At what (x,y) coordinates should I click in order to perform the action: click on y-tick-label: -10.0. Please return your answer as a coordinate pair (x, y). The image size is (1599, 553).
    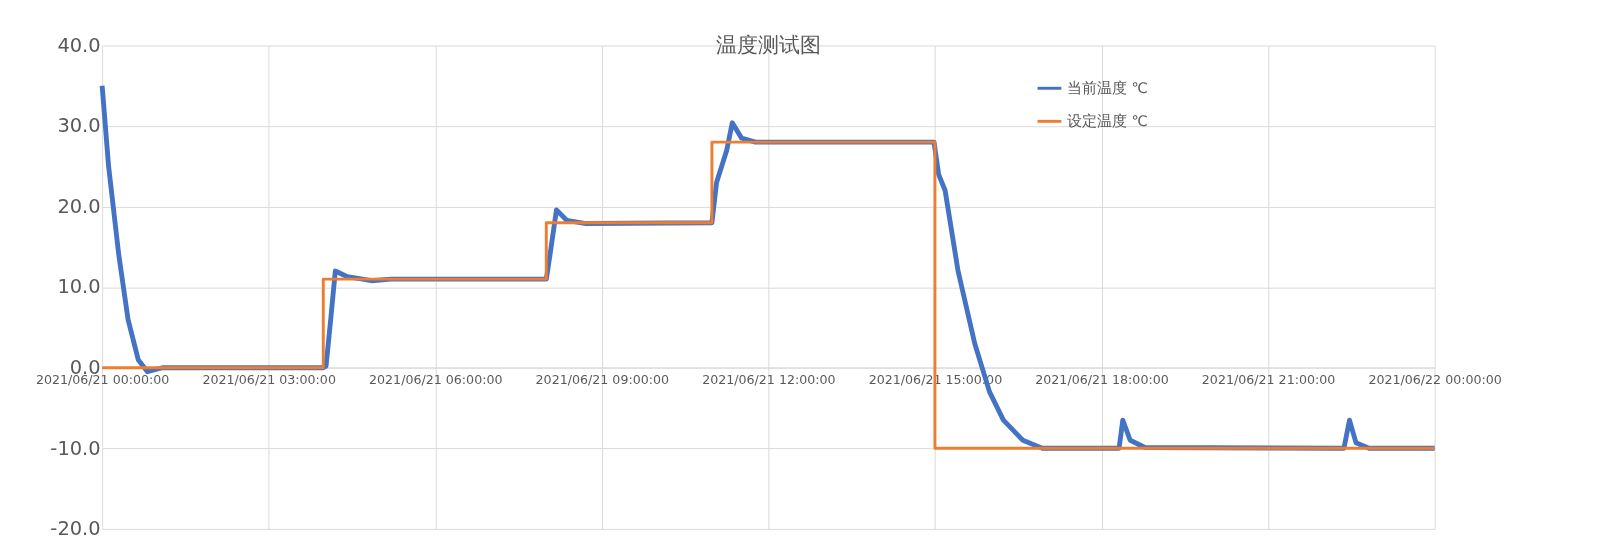
    Looking at the image, I should click on (75, 448).